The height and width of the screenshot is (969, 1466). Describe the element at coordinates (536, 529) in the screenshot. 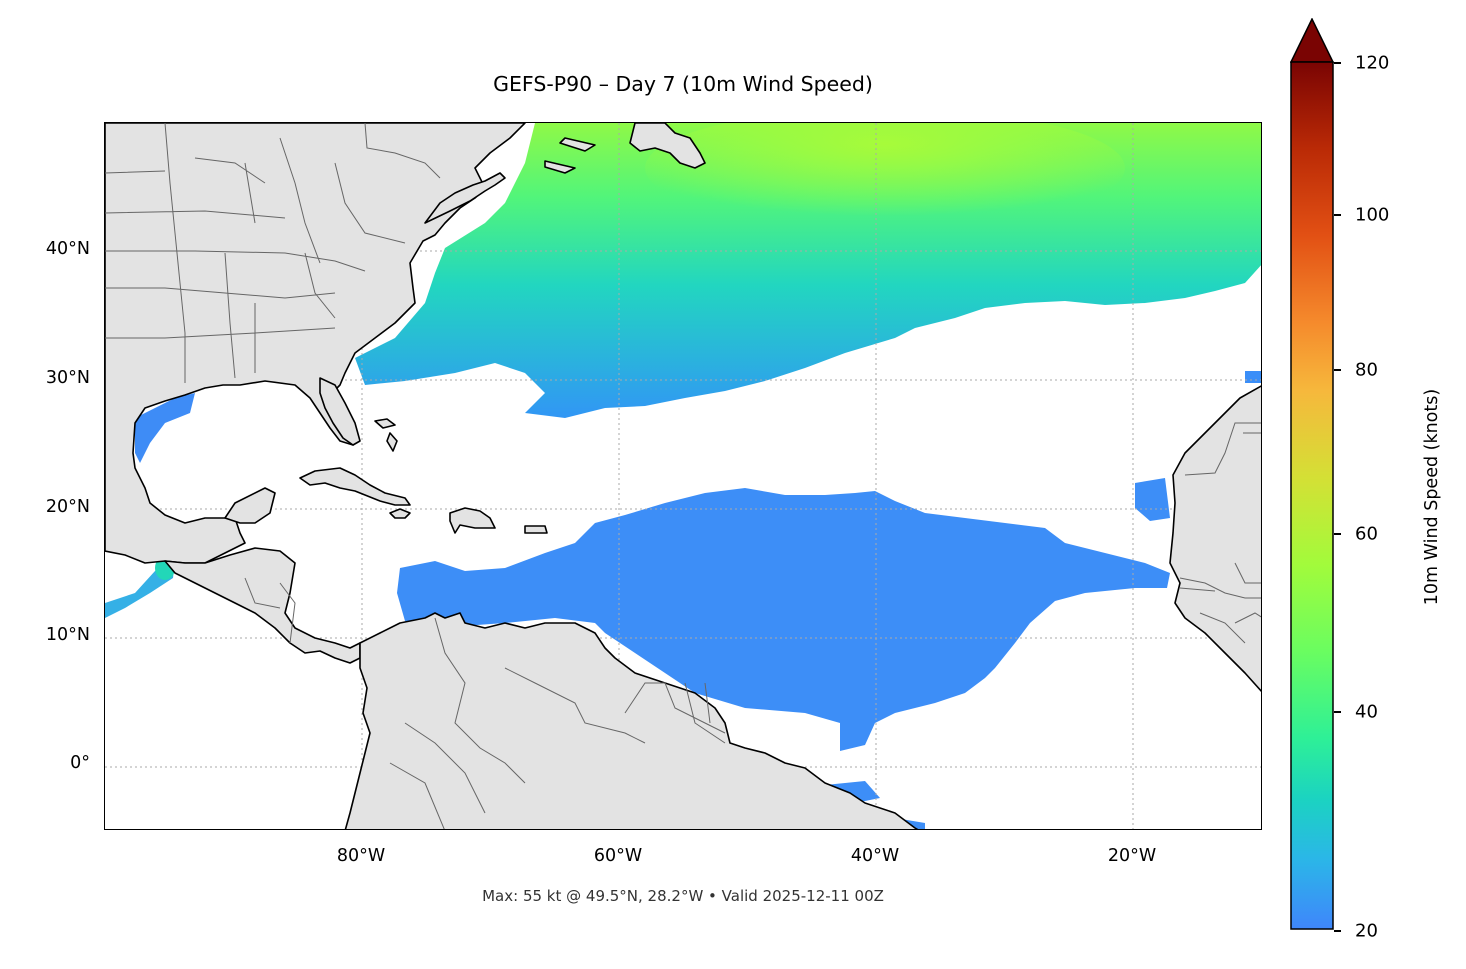

I see `puerto-rico` at that location.